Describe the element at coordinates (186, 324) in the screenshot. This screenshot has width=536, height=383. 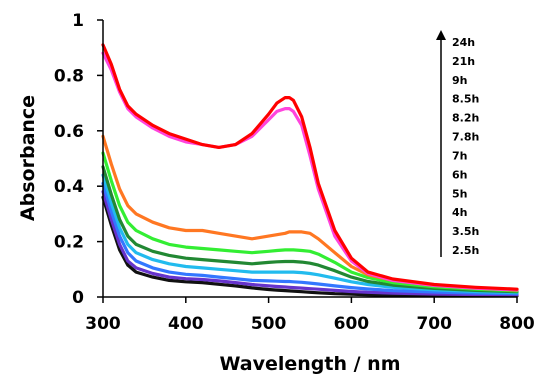
I see `x-tick-label: 400` at that location.